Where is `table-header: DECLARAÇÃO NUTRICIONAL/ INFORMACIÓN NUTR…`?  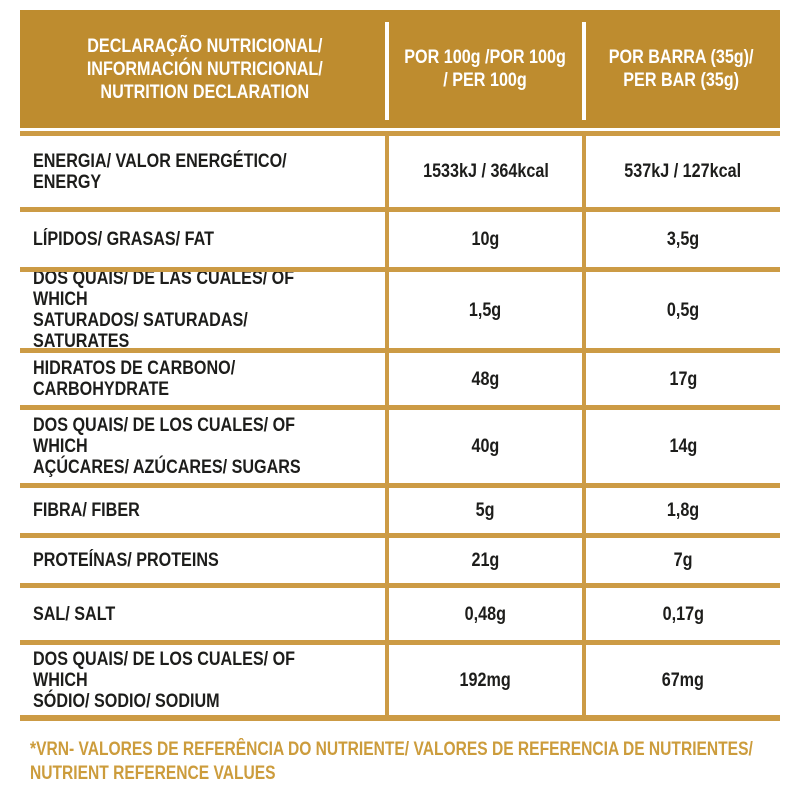
table-header: DECLARAÇÃO NUTRICIONAL/ INFORMACIÓN NUTR… is located at coordinates (400, 69).